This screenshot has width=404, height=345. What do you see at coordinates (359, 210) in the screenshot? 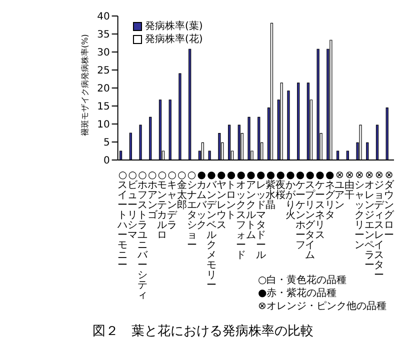
I see `x-tick-label: ⊗シャックリーン` at bounding box center [359, 210].